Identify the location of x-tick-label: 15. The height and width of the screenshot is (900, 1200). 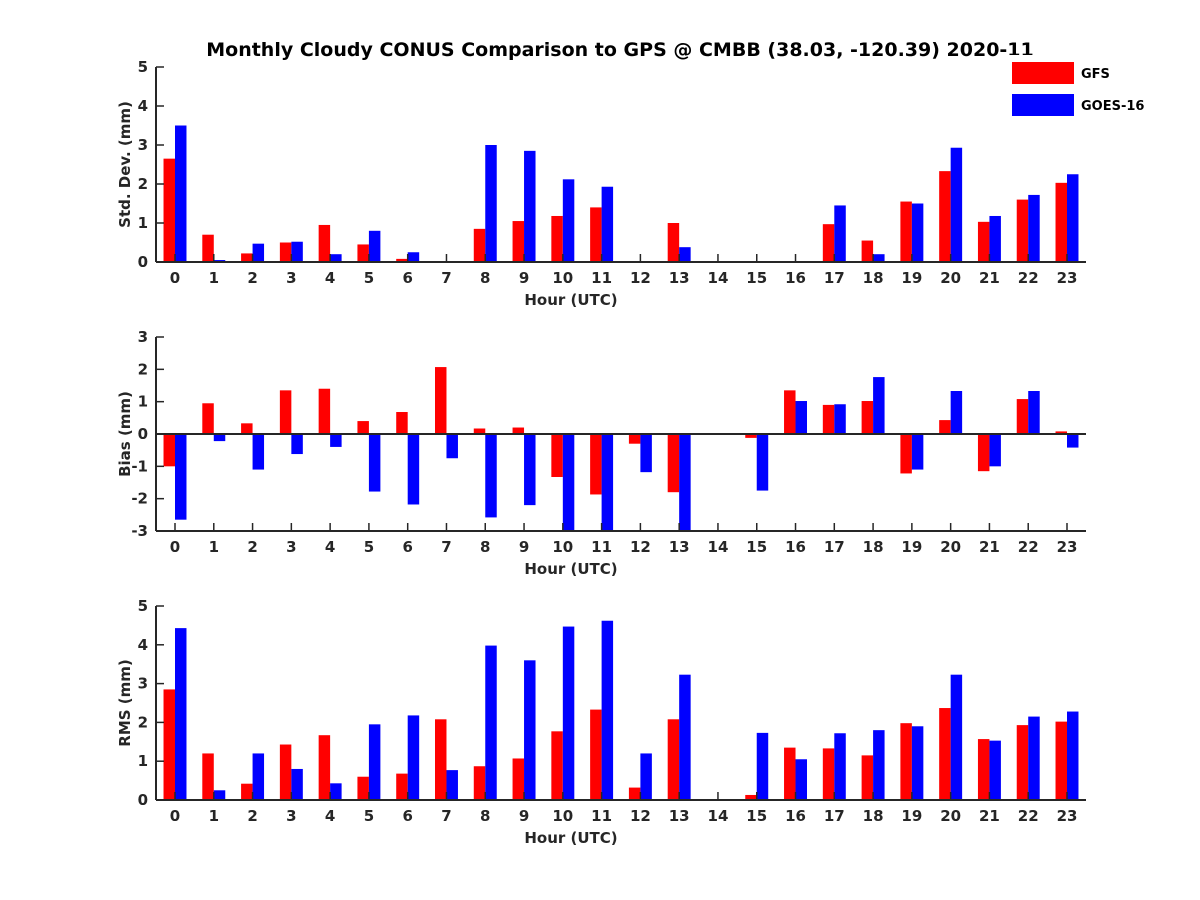
(756, 816).